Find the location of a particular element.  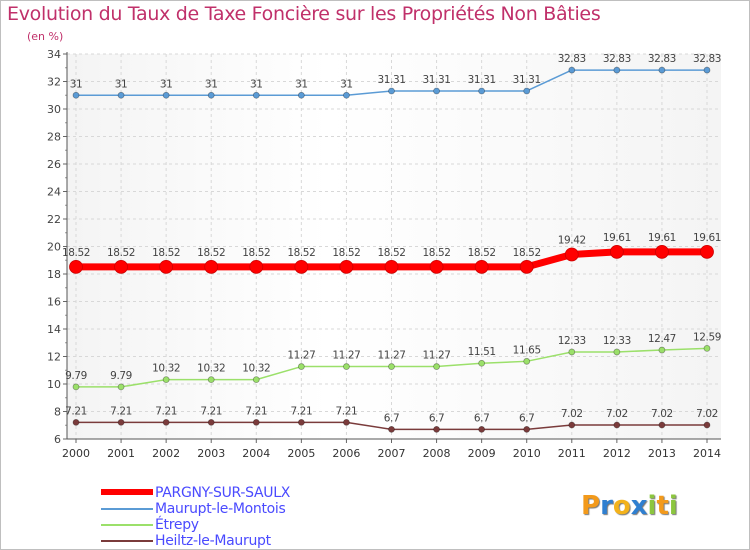

data-label--trepy-2005: 11.27 is located at coordinates (301, 356).